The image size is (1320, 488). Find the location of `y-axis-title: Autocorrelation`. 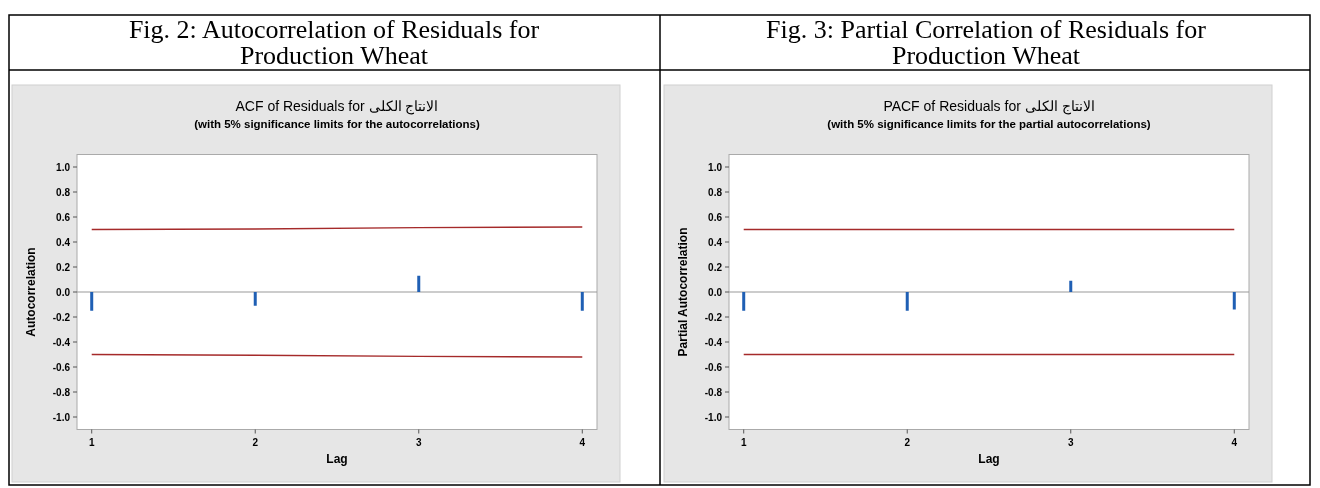

y-axis-title: Autocorrelation is located at coordinates (31, 292).